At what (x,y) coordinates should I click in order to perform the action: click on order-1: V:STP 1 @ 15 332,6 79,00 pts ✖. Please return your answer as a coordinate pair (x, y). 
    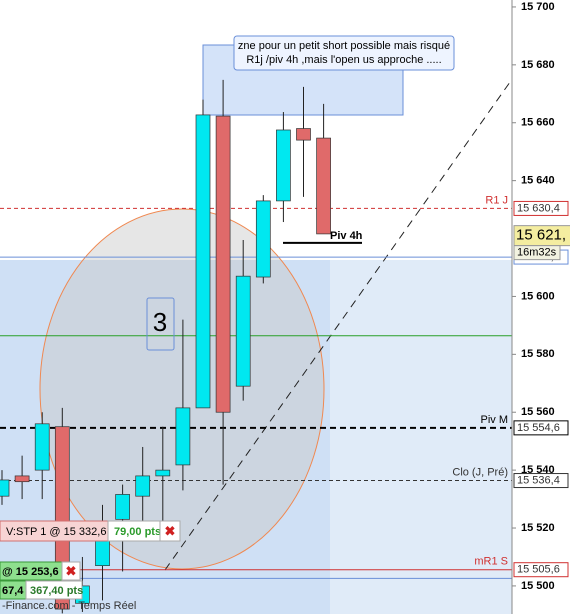
    Looking at the image, I should click on (90, 531).